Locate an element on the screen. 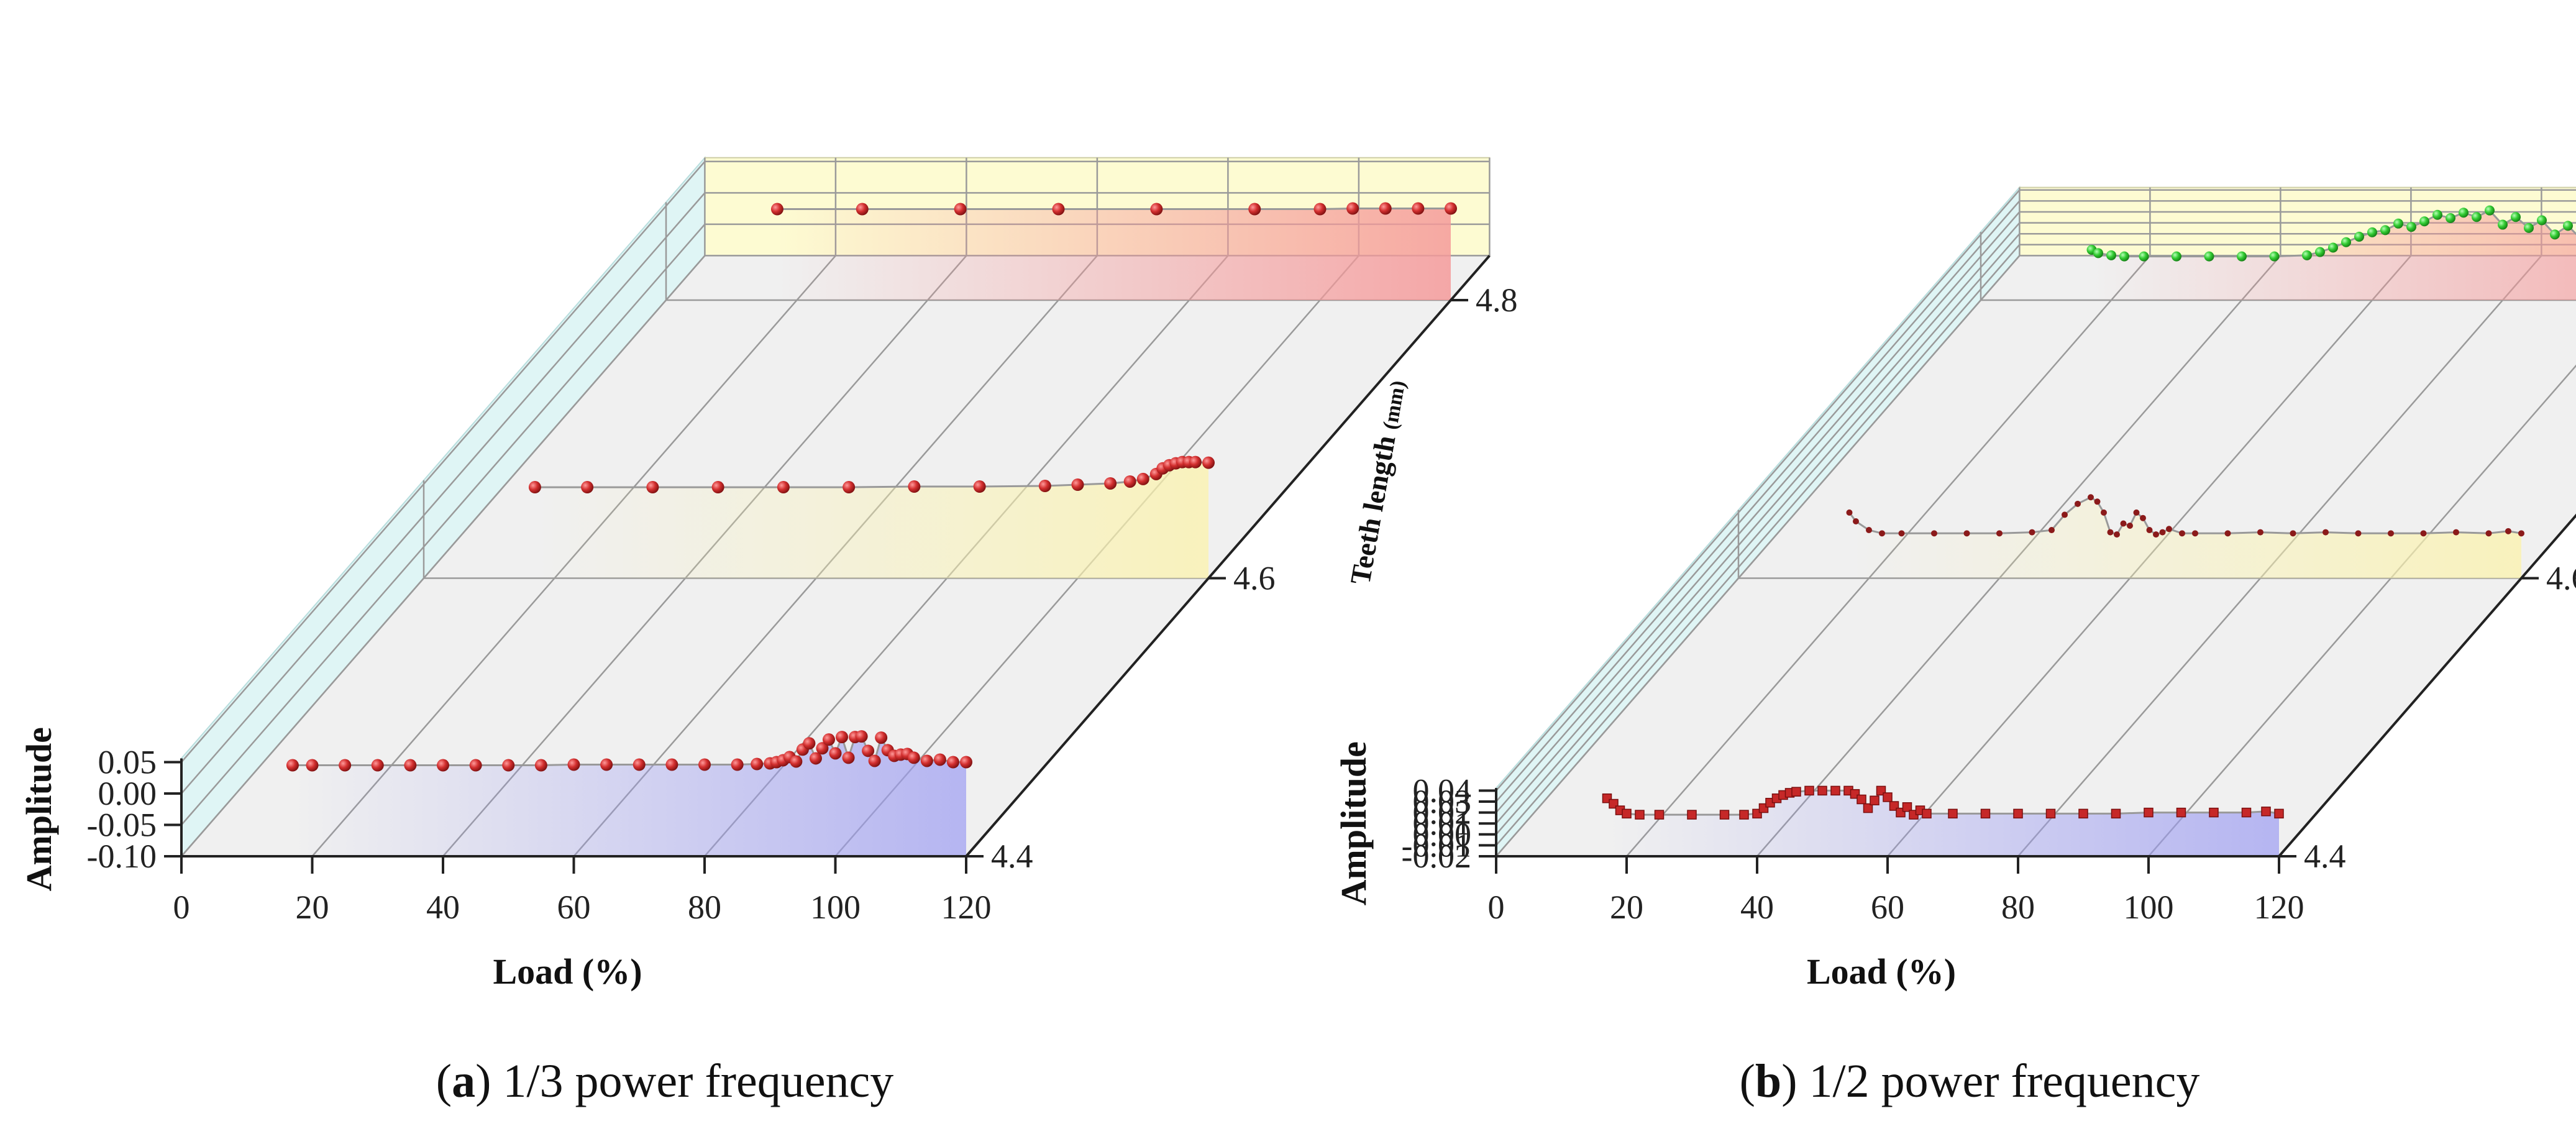 The image size is (2576, 1139). y-tick-label-0: -0.10 is located at coordinates (122, 856).